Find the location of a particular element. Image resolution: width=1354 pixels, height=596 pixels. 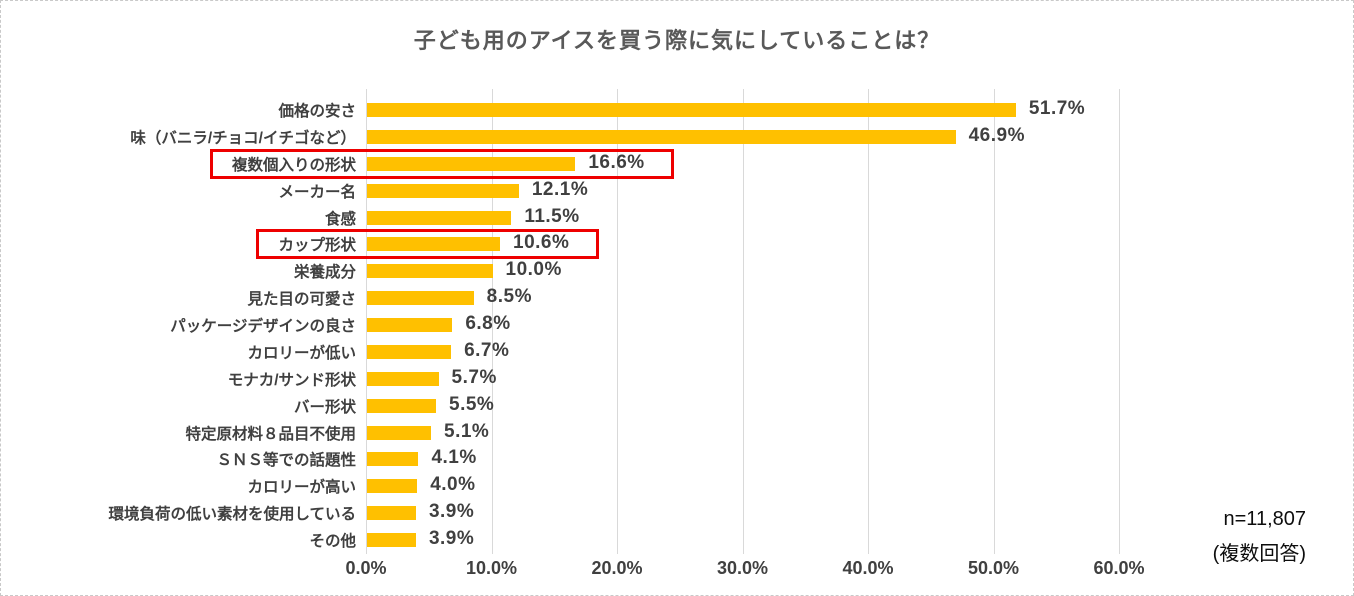

value-label: 6.8% is located at coordinates (488, 323).